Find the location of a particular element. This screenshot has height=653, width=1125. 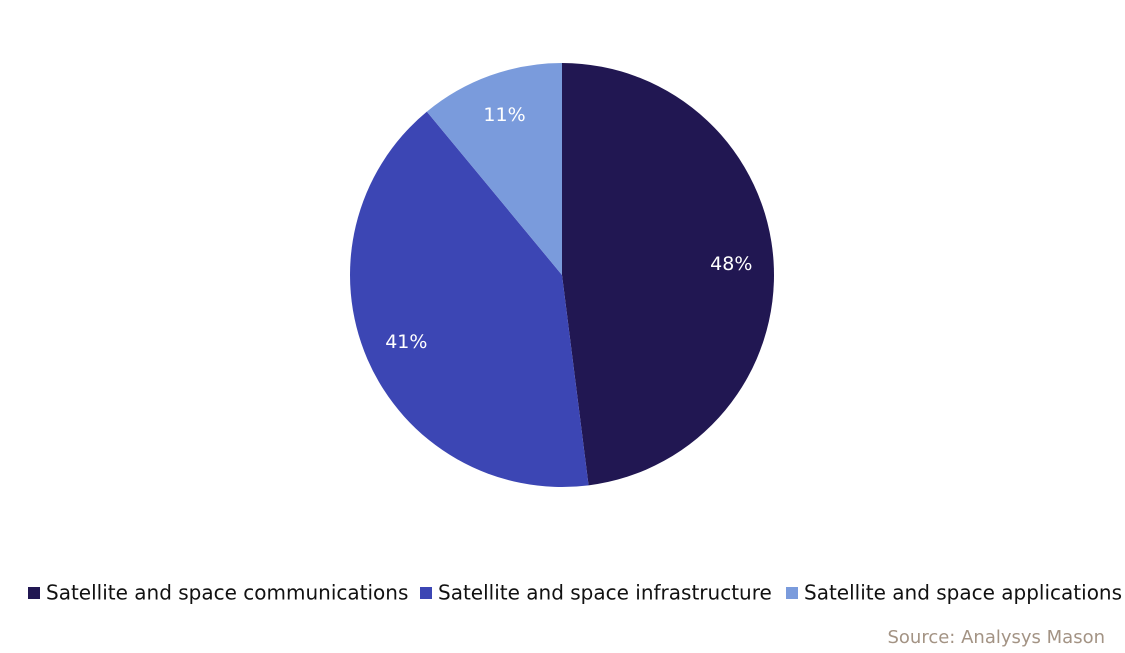

legend-label: Satellite and space infrastructure is located at coordinates (605, 593).